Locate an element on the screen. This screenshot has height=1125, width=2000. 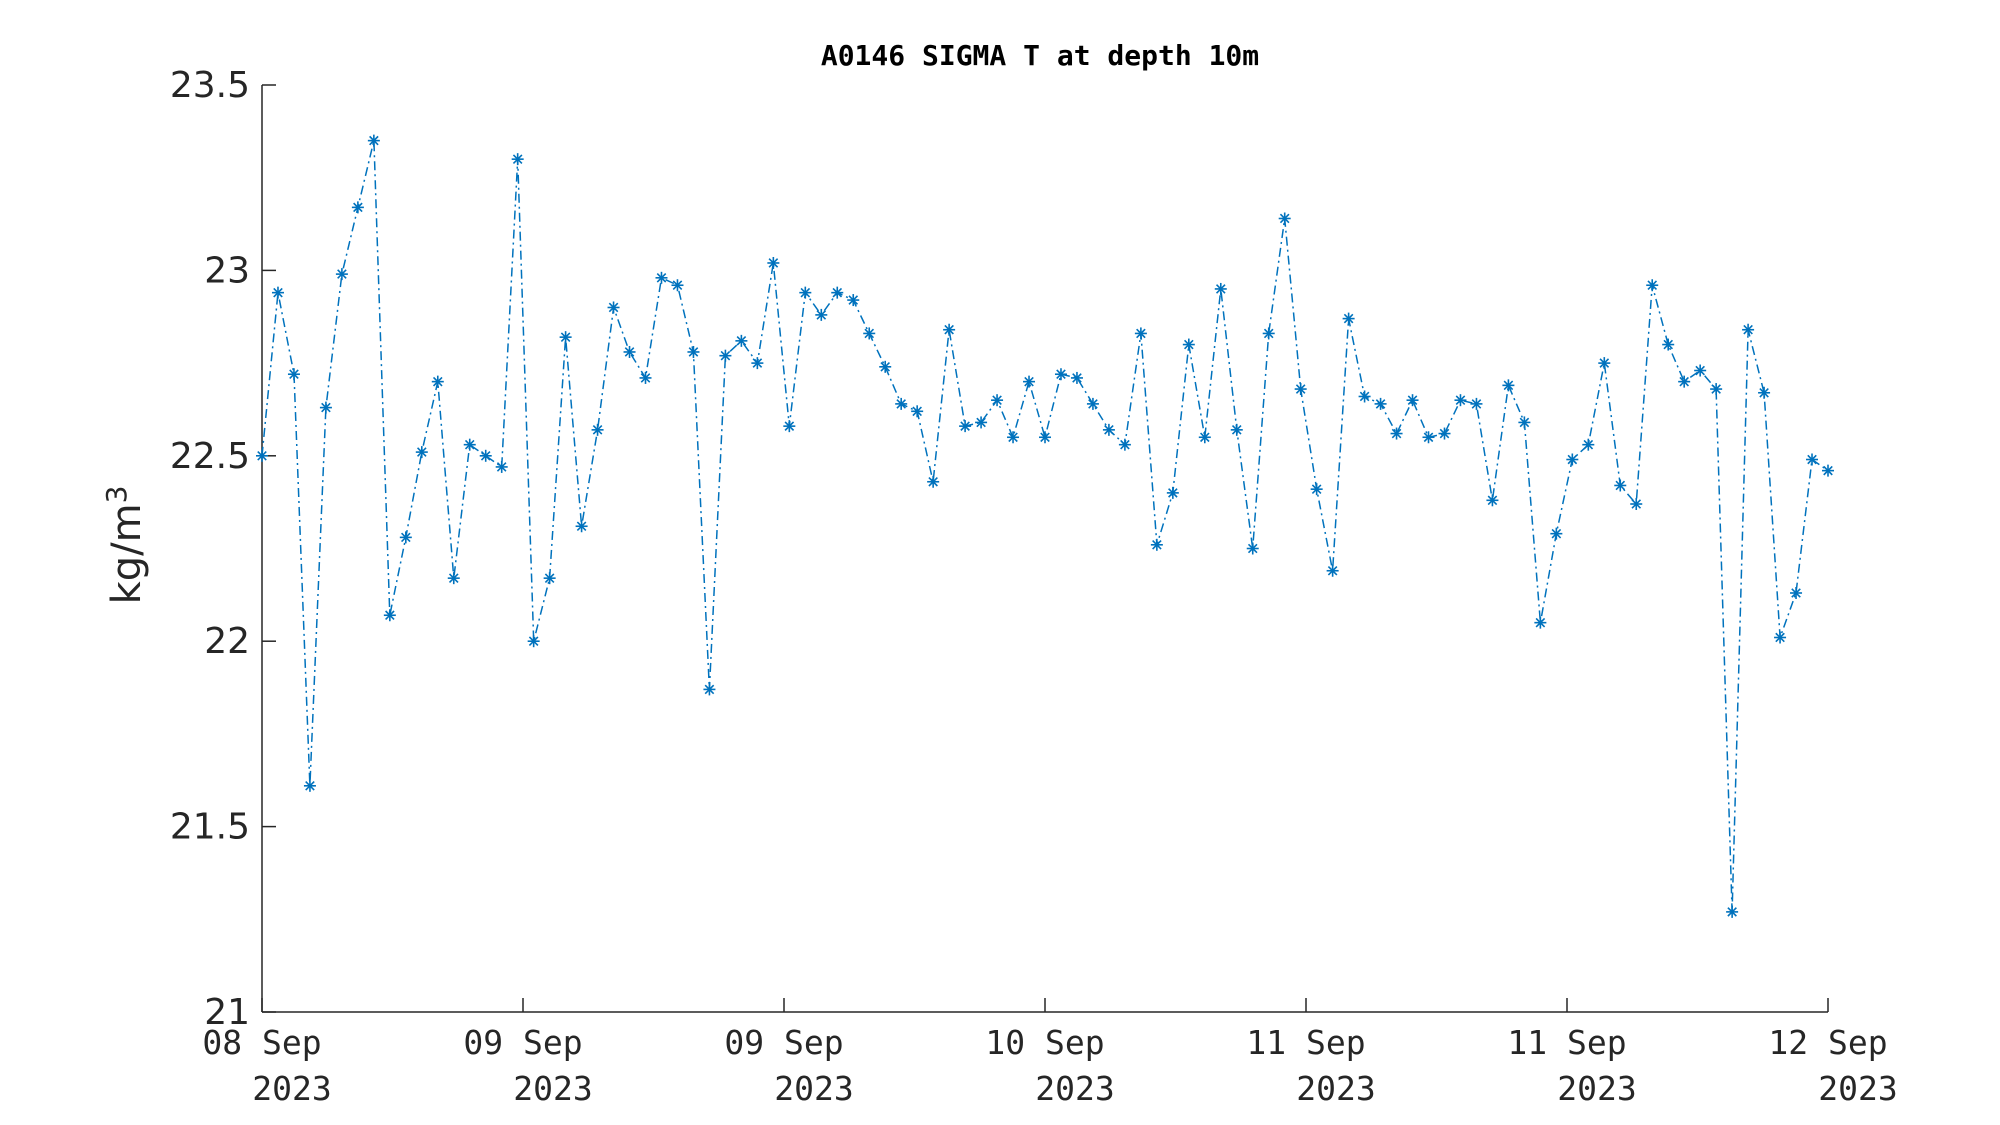
x-tick-label: 09 Sep 2023 is located at coordinates (788, 1065).